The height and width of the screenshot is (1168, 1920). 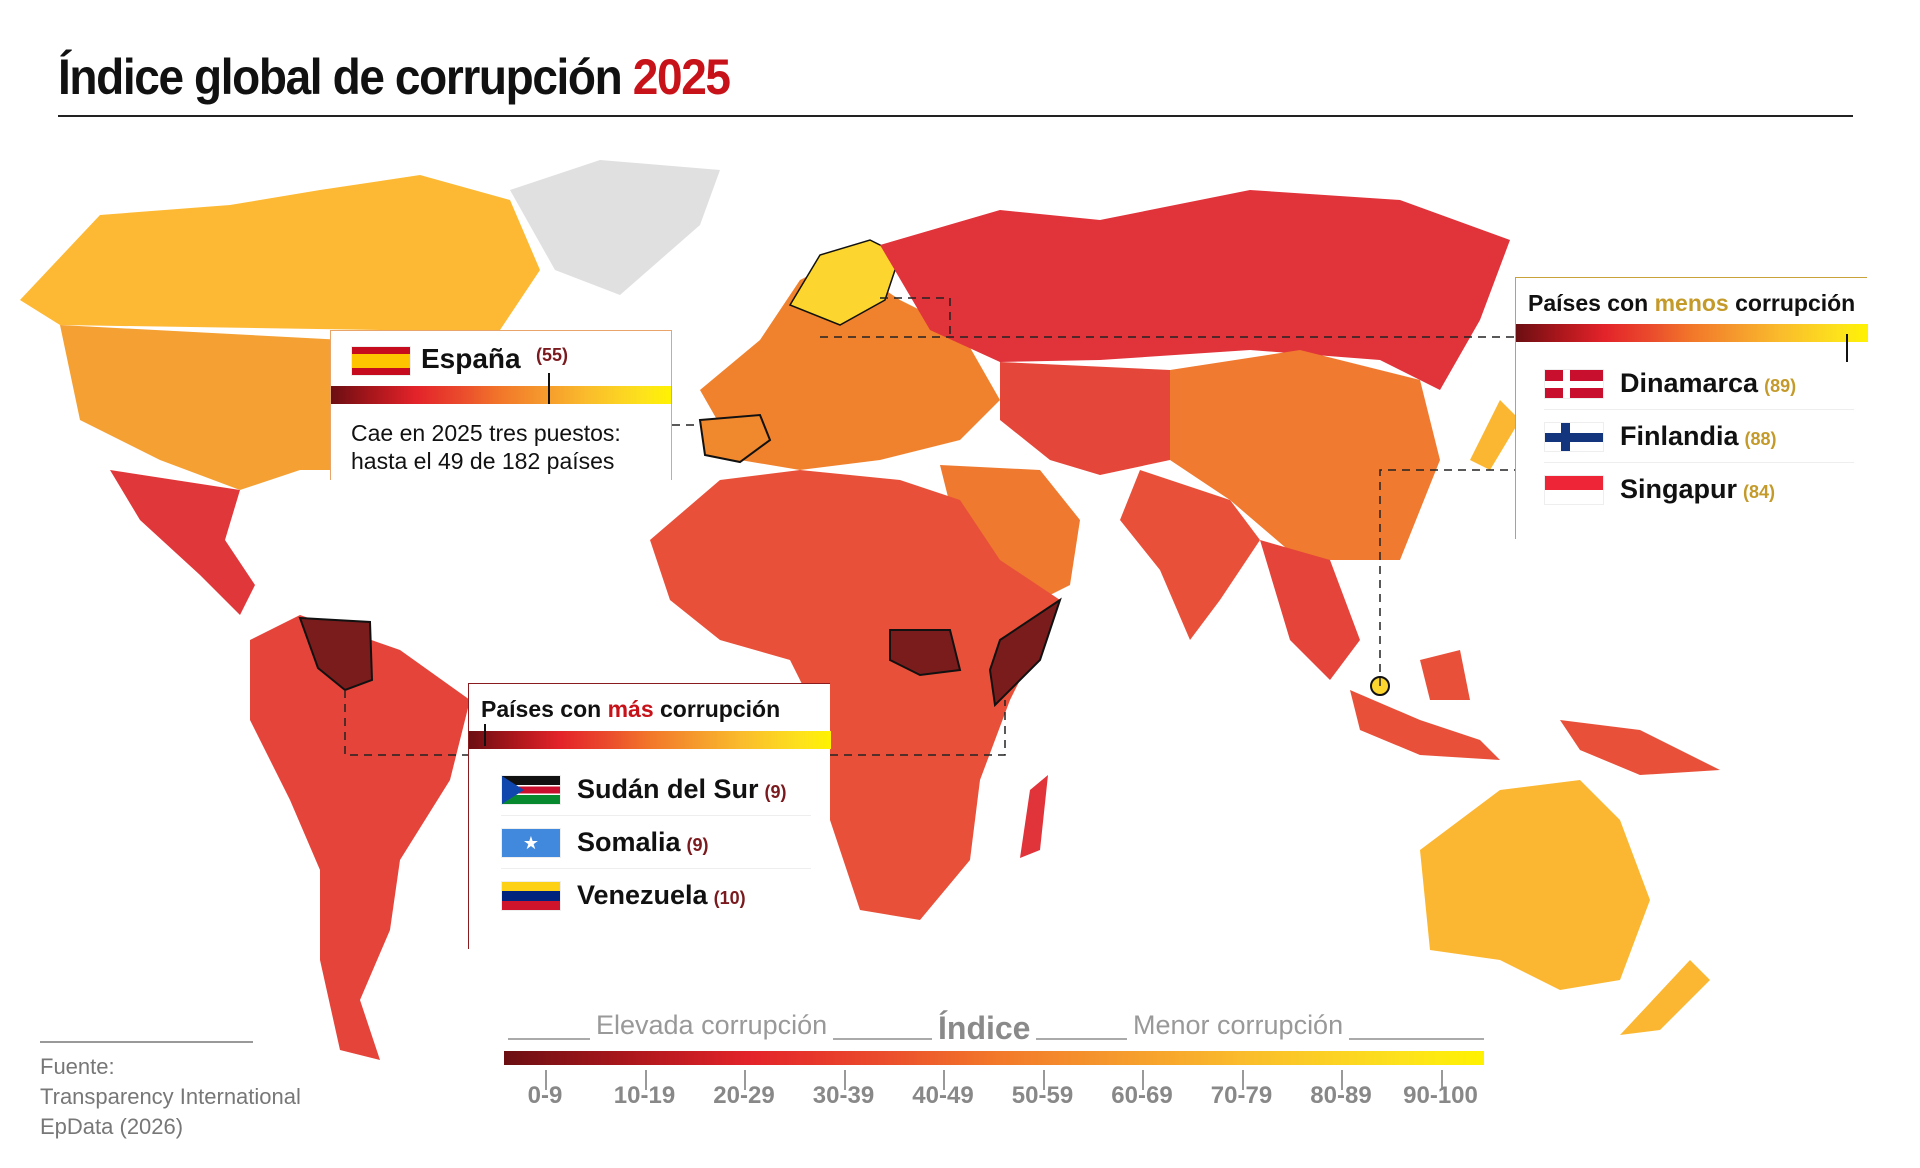 What do you see at coordinates (644, 1095) in the screenshot?
I see `legend-range-label: 10-19` at bounding box center [644, 1095].